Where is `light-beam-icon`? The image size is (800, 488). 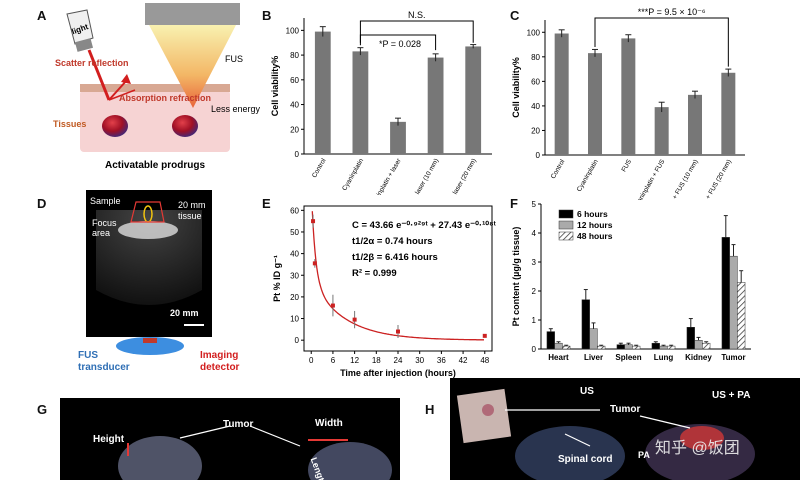 light-beam-icon is located at coordinates (99, 75).